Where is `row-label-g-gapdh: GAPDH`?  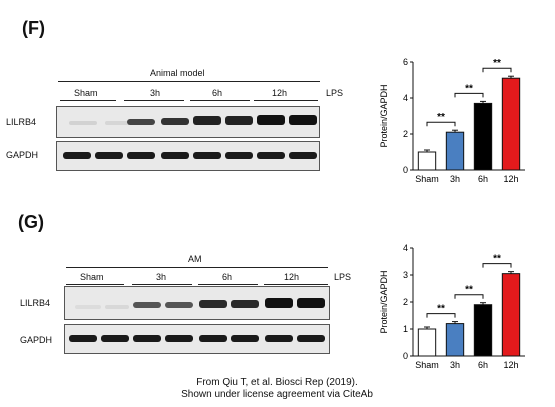 row-label-g-gapdh: GAPDH is located at coordinates (36, 340).